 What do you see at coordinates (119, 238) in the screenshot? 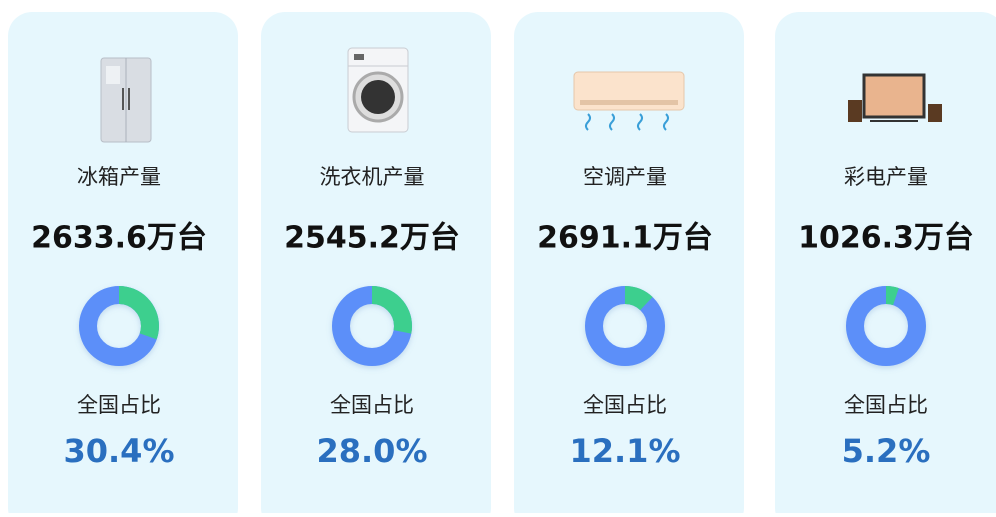
I see `output-value: 2633.6万台` at bounding box center [119, 238].